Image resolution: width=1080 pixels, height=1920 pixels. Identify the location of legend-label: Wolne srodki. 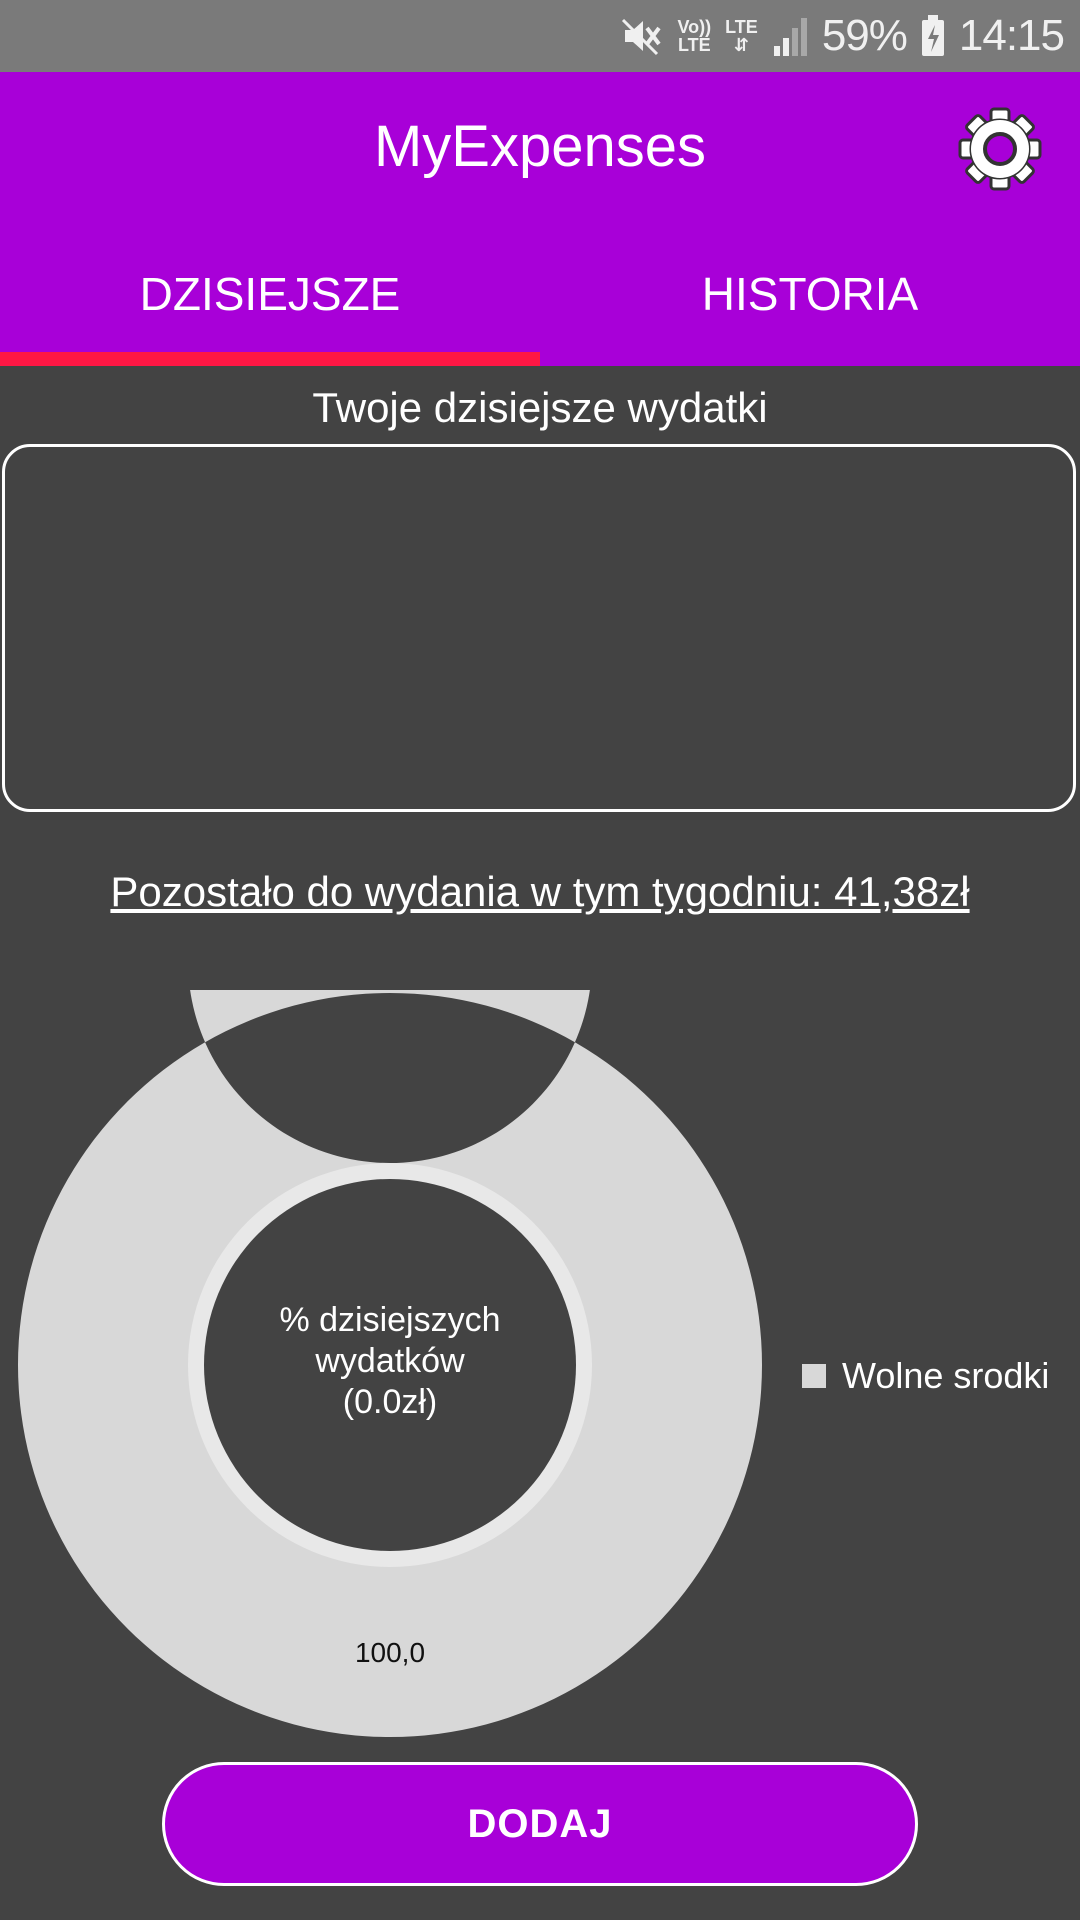
(946, 1375).